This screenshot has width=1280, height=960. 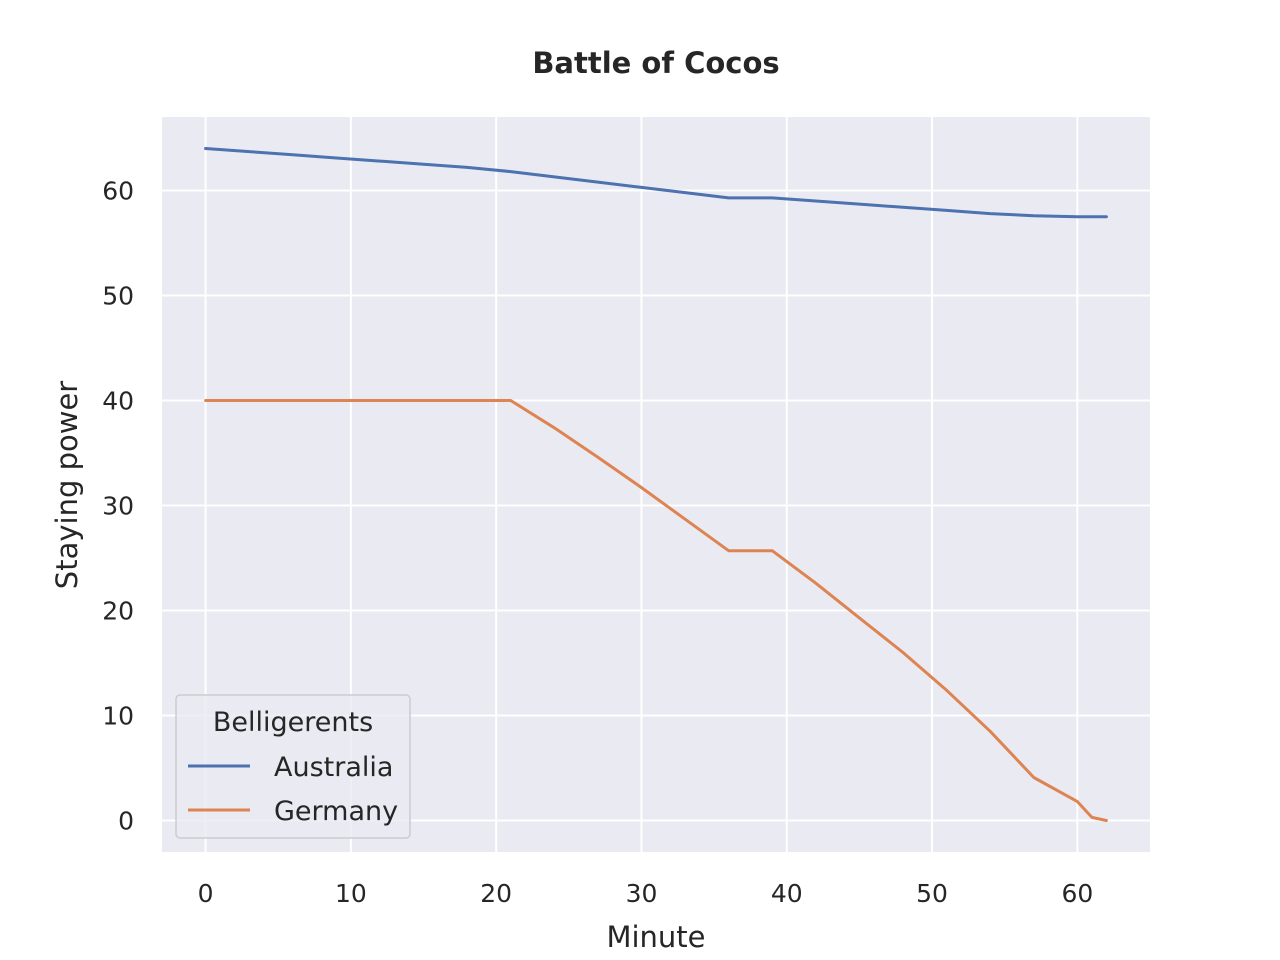 I want to click on y-axis-ticks: 0 10 20 30 40 50 60, so click(x=118, y=506).